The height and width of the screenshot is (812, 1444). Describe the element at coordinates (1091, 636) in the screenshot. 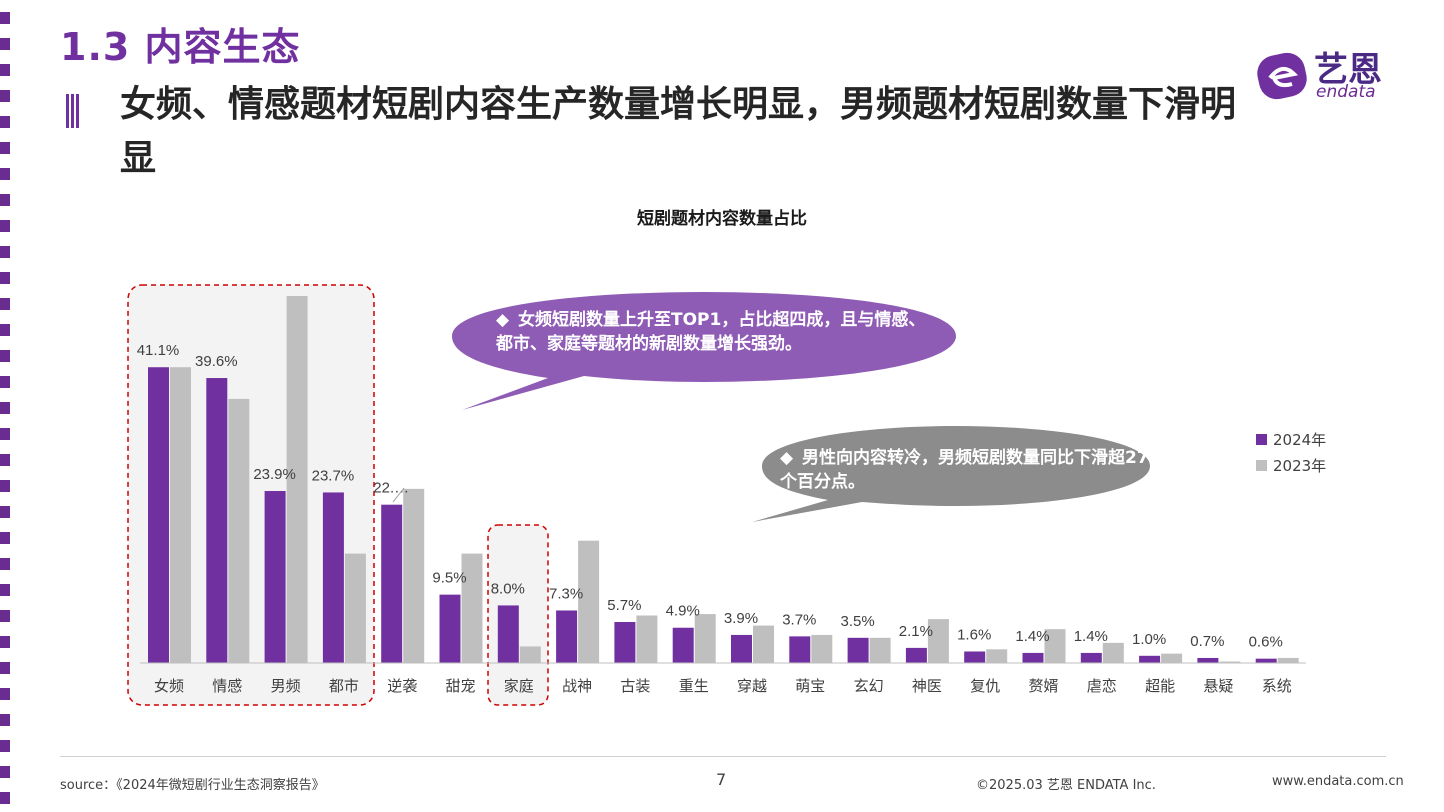

I see `data-label-16: 1.4%` at that location.